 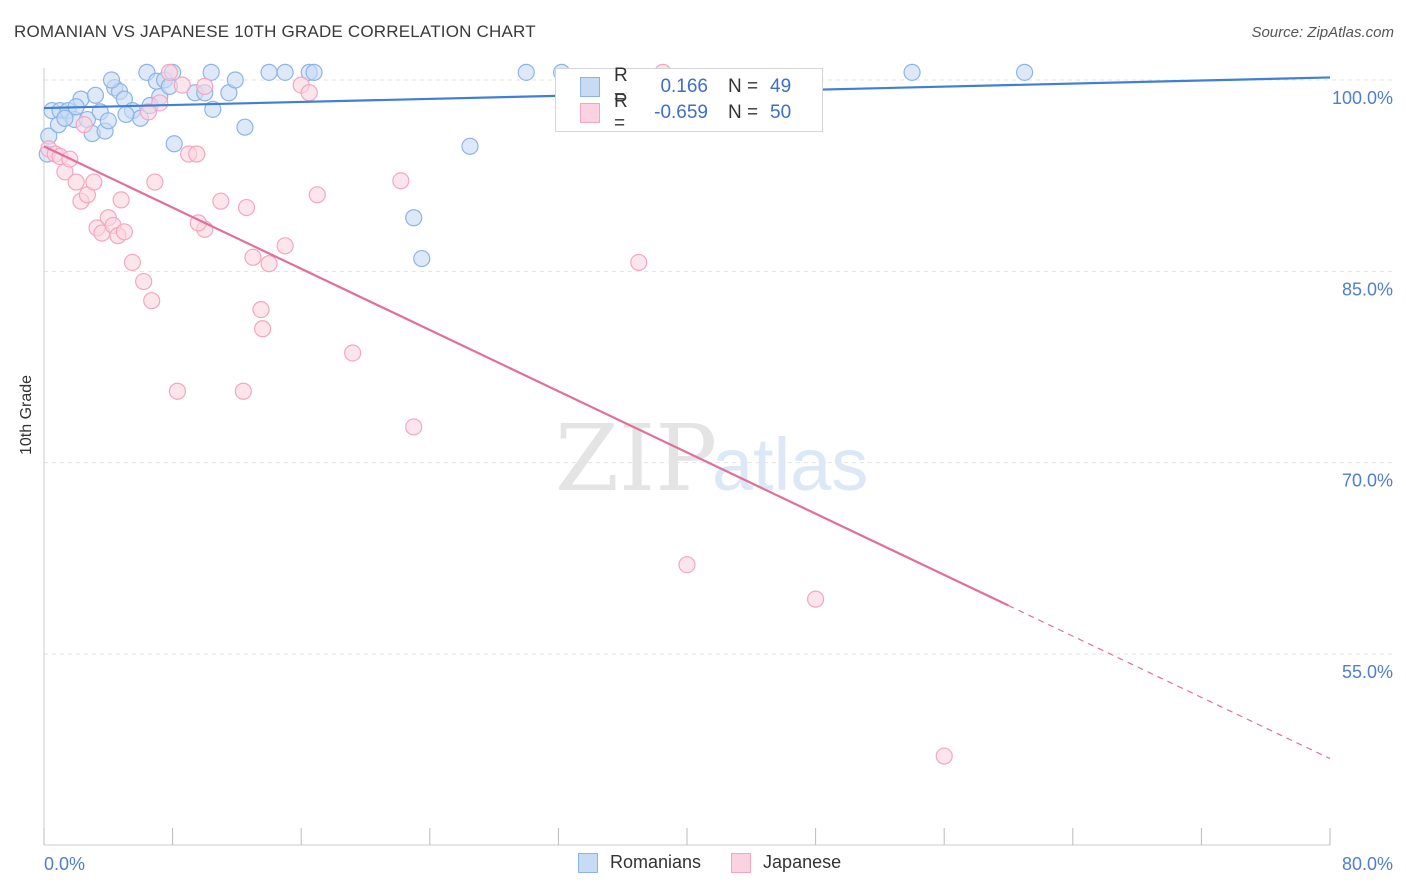 What do you see at coordinates (781, 86) in the screenshot?
I see `legend-n-value: 49` at bounding box center [781, 86].